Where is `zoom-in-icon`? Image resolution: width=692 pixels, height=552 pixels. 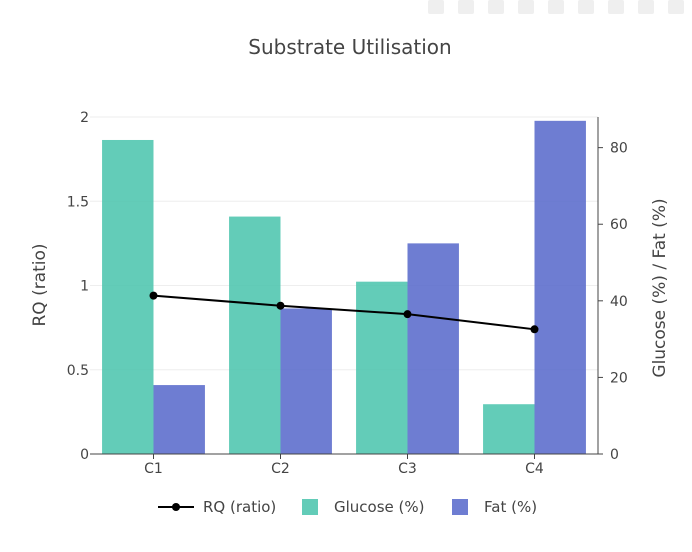
zoom-in-icon is located at coordinates (586, 7).